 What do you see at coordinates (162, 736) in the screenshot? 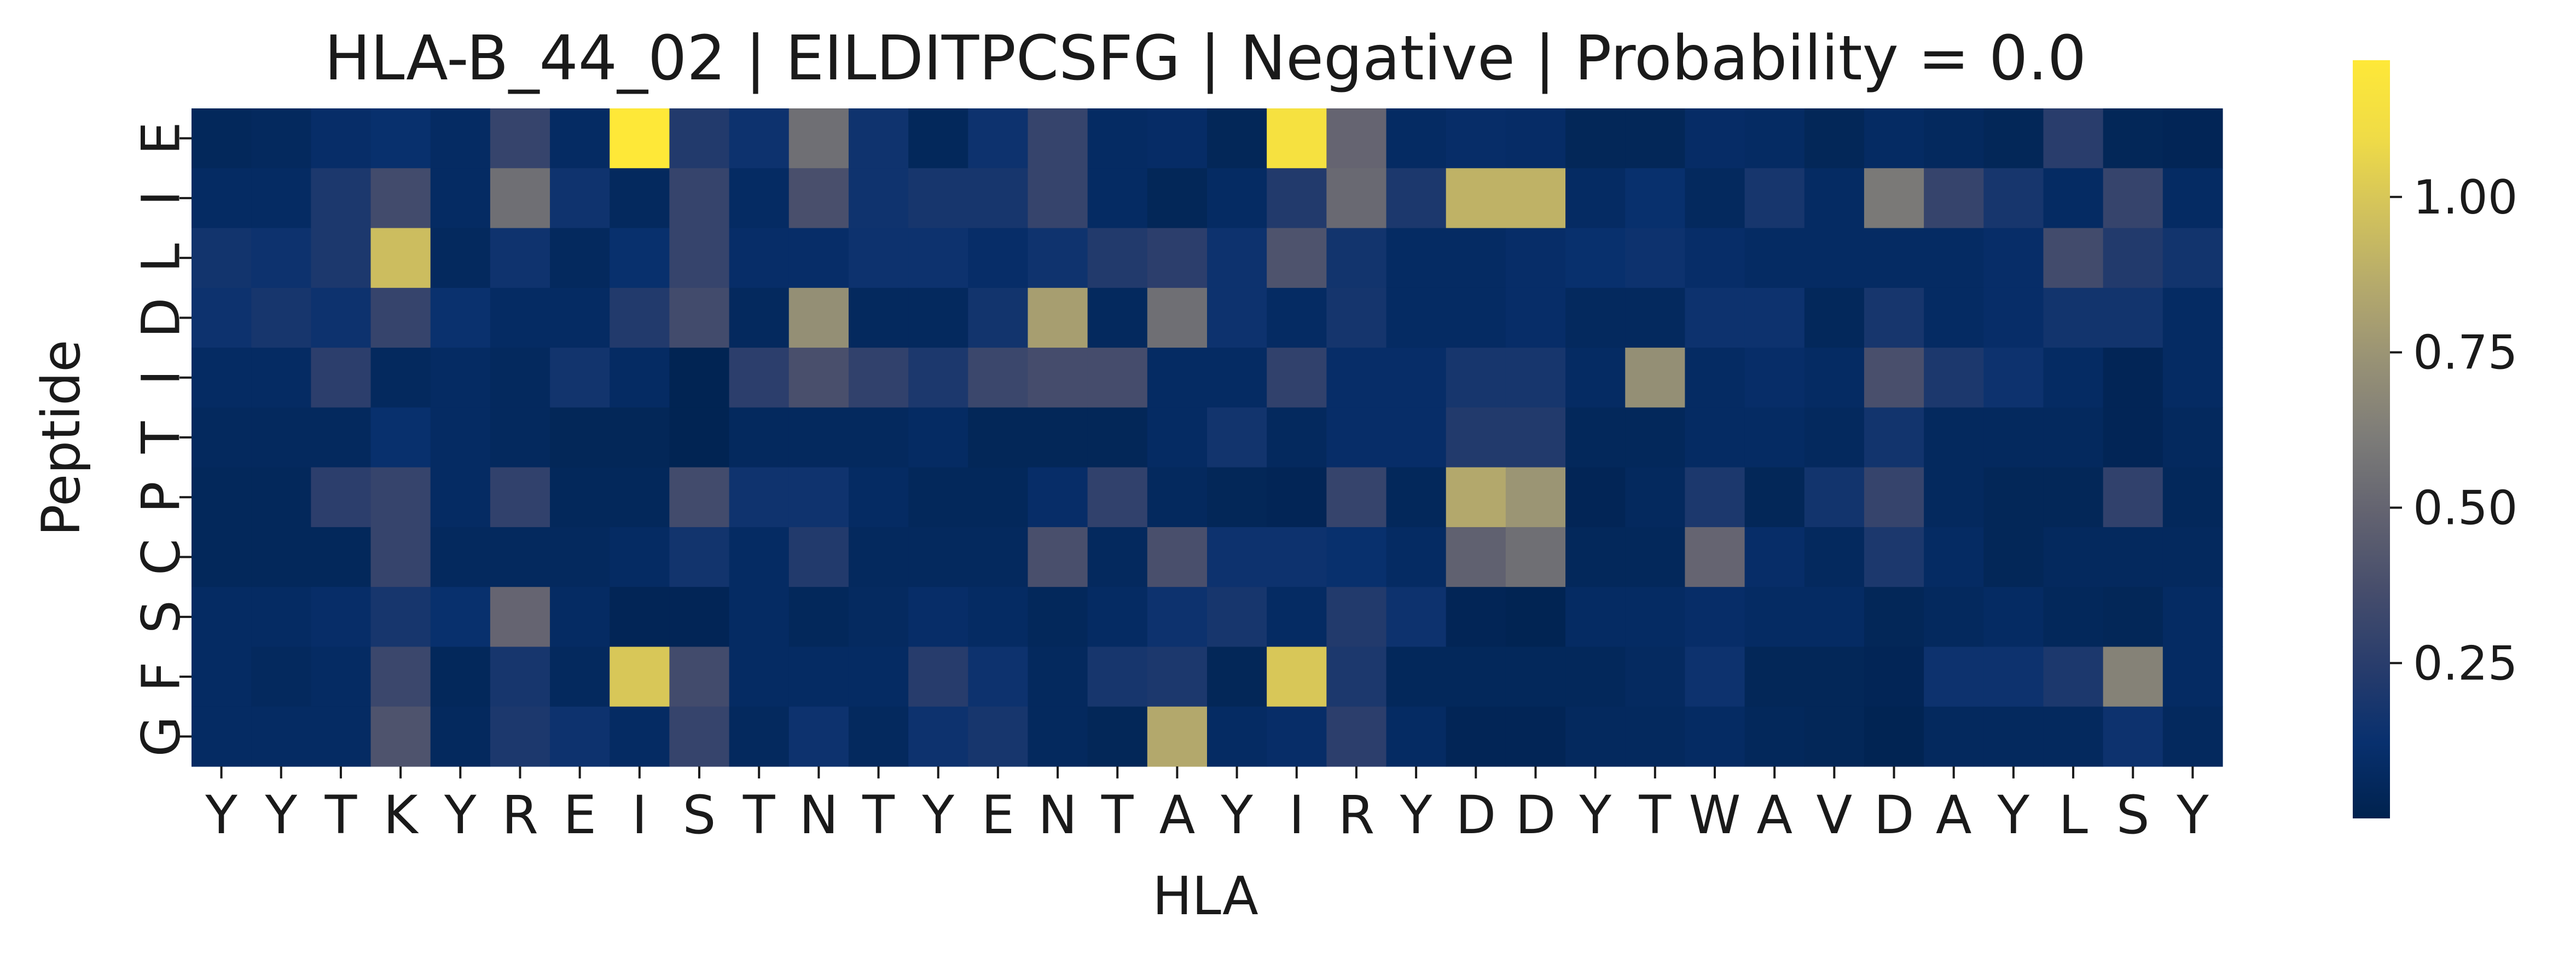
I see `y-tick-label: G` at bounding box center [162, 736].